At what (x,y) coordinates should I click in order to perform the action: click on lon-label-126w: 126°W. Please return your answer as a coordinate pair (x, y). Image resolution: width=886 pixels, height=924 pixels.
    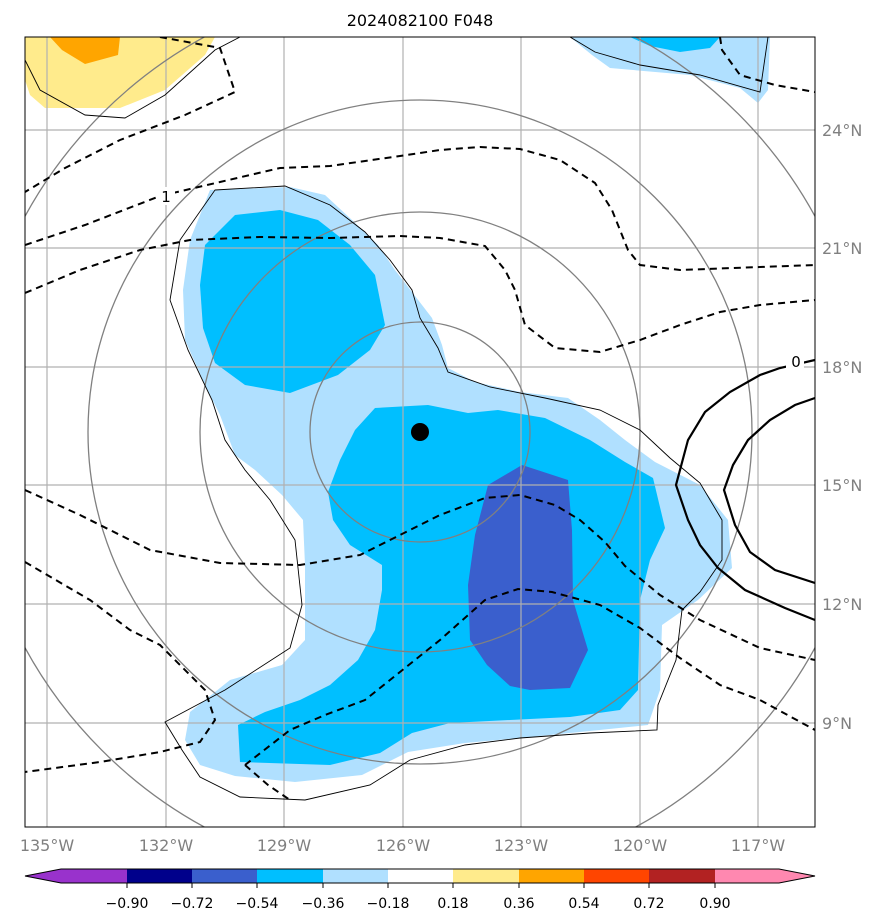
    Looking at the image, I should click on (403, 845).